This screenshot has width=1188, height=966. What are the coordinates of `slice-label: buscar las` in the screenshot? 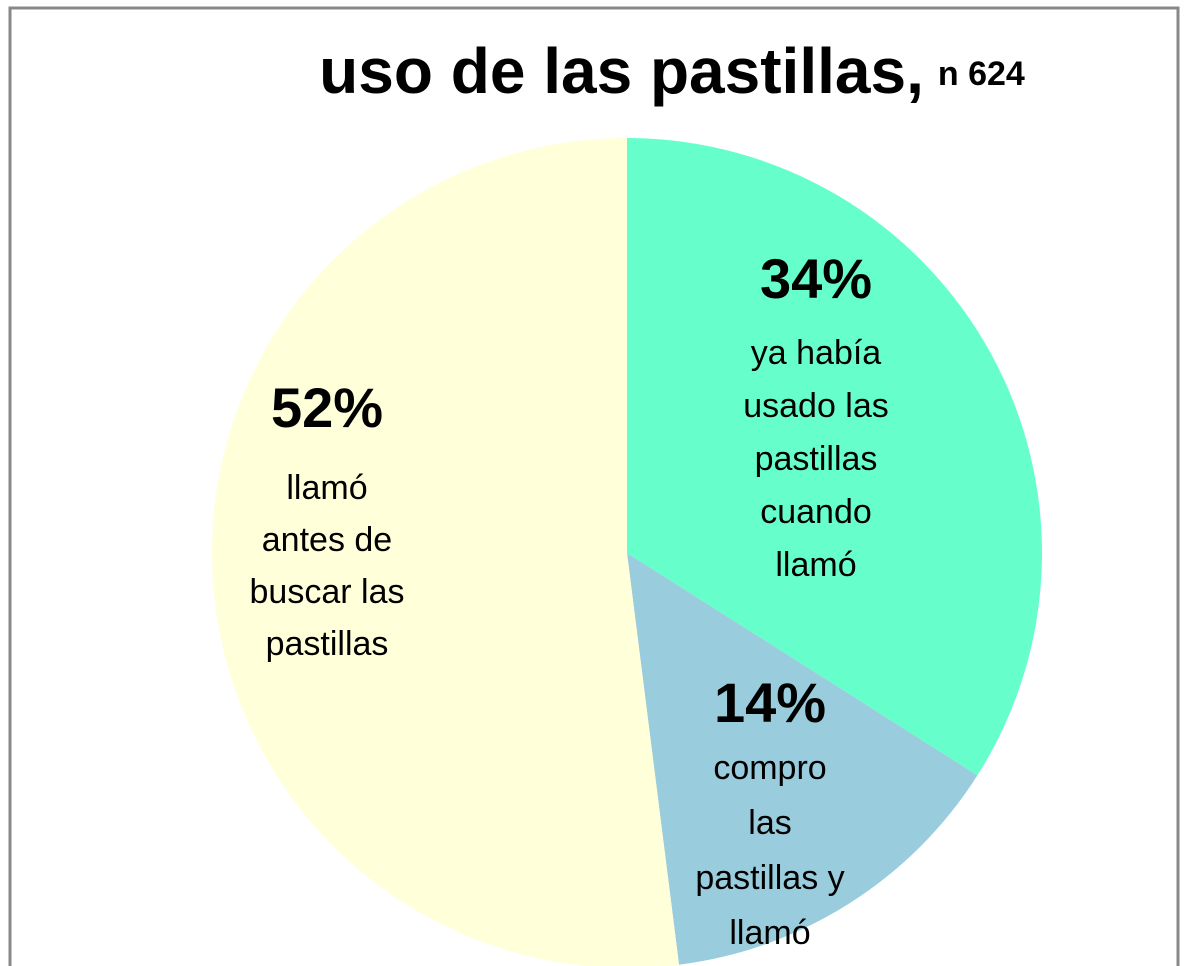 It's located at (327, 592).